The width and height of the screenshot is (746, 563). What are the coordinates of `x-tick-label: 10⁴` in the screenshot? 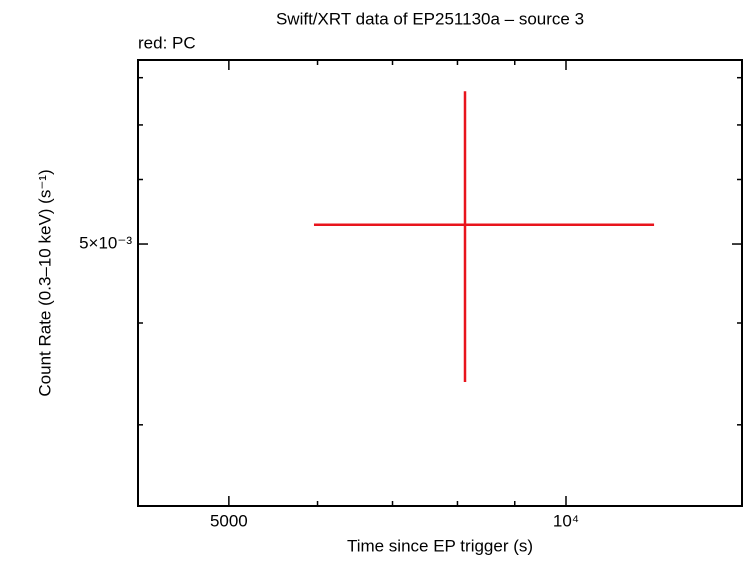 It's located at (566, 520).